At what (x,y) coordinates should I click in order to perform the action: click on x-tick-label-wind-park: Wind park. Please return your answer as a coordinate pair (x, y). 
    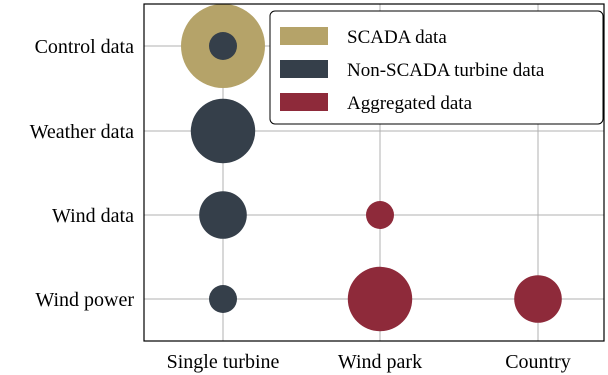
    Looking at the image, I should click on (380, 362).